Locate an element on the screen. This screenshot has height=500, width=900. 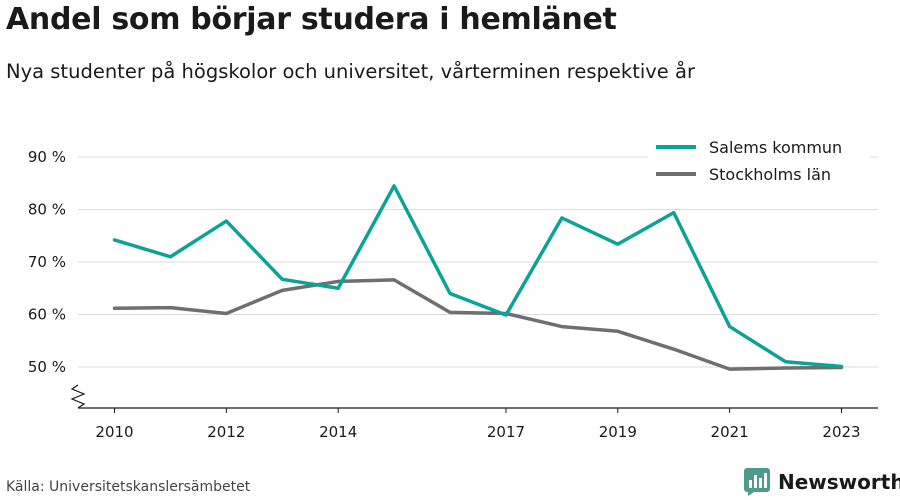
x-axis: 2010 2012 2014 2017 2019 2021 2023 is located at coordinates (474, 412).